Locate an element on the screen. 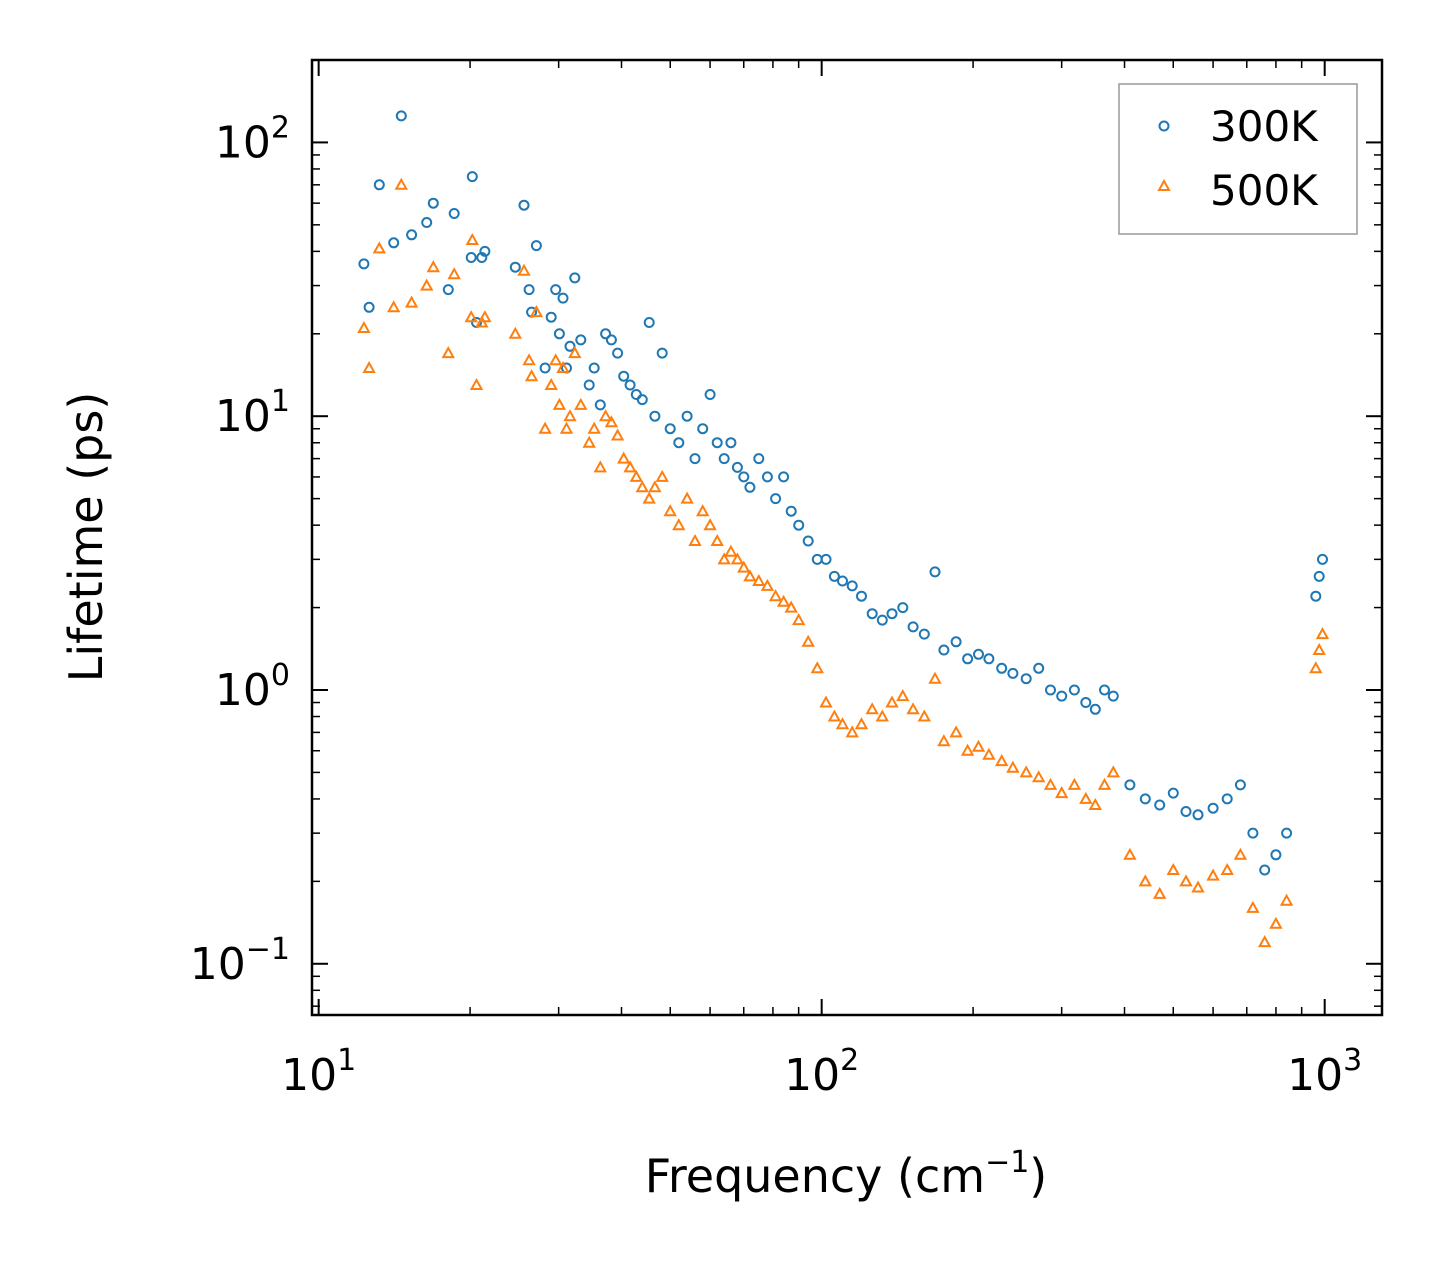  legend-500k-marker-icon is located at coordinates (1164, 184).